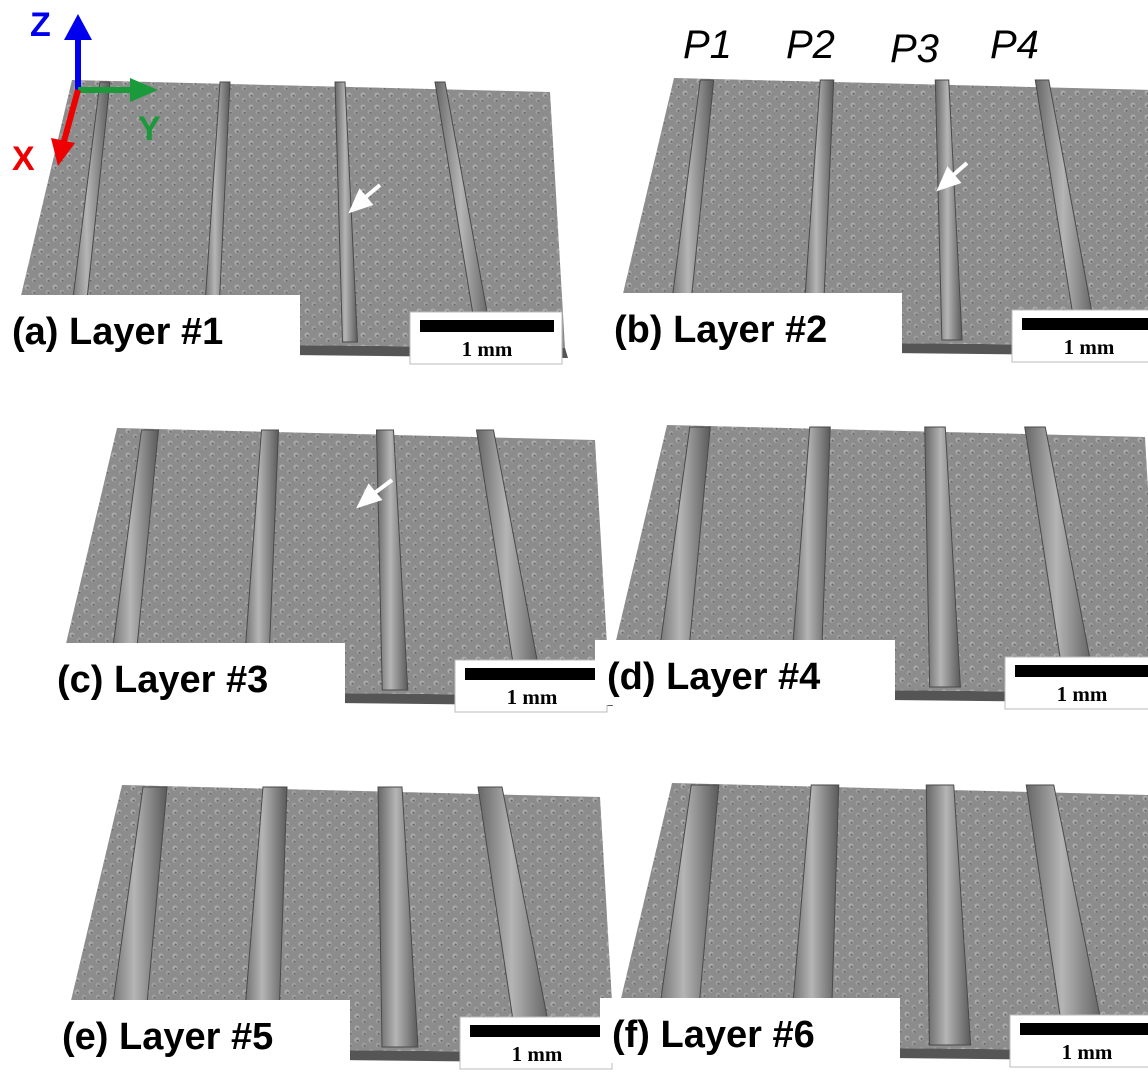 The height and width of the screenshot is (1090, 1148). Describe the element at coordinates (78, 27) in the screenshot. I see `z-arrow` at that location.